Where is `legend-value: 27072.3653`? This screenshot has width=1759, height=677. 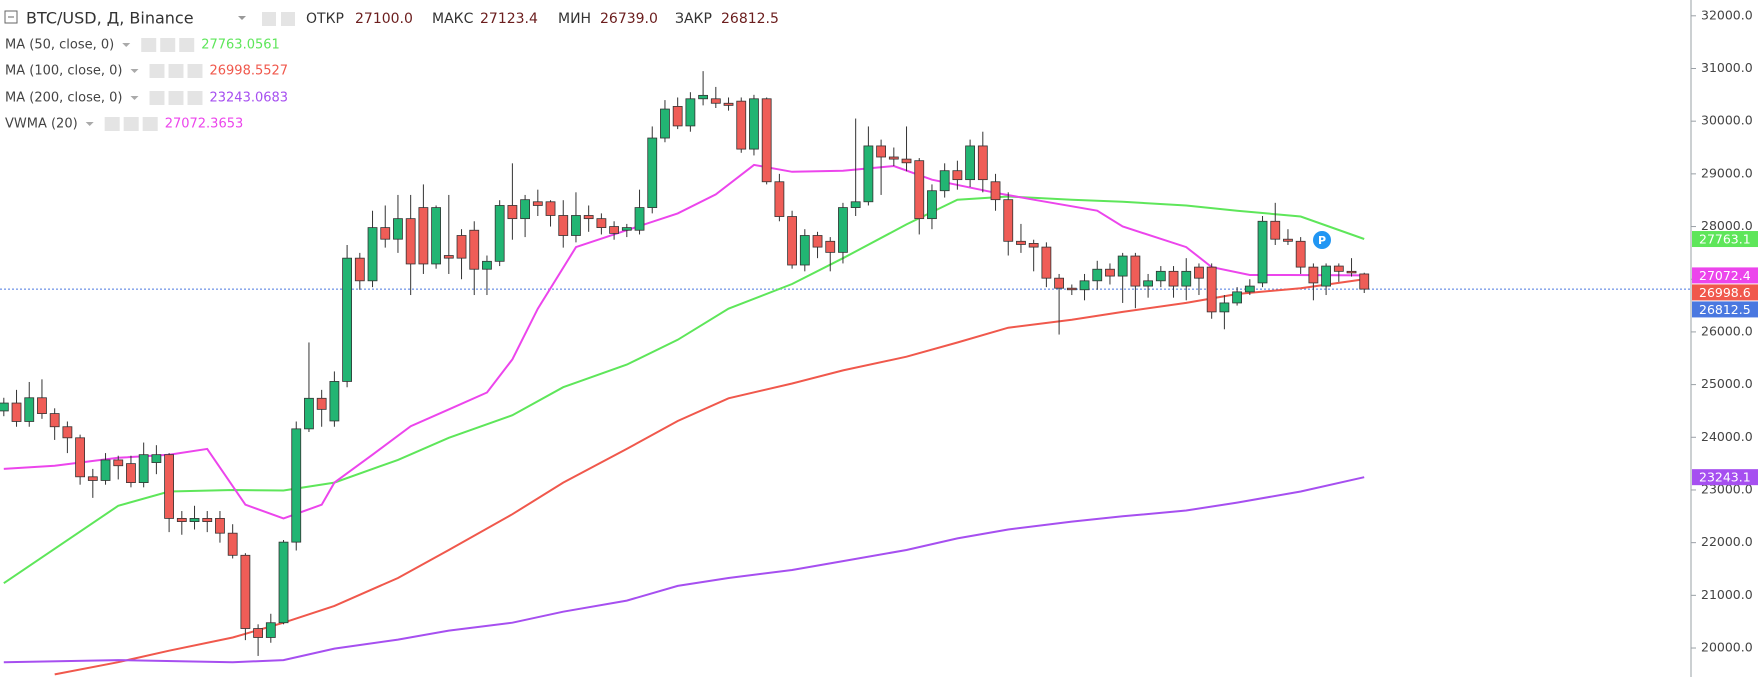 legend-value: 27072.3653 is located at coordinates (204, 124).